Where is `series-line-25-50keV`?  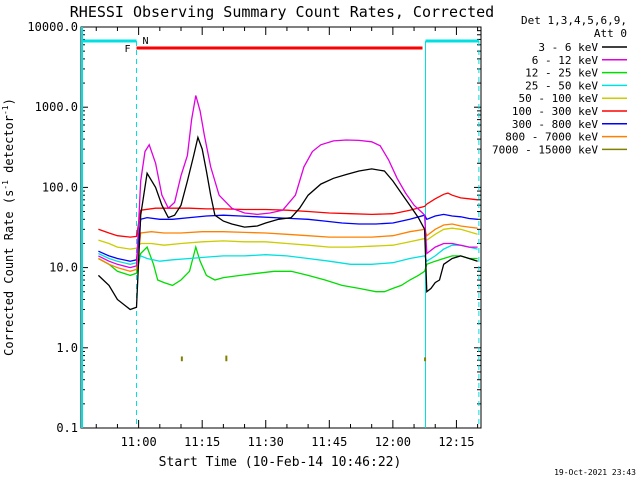
series-line-25-50keV is located at coordinates (288, 254).